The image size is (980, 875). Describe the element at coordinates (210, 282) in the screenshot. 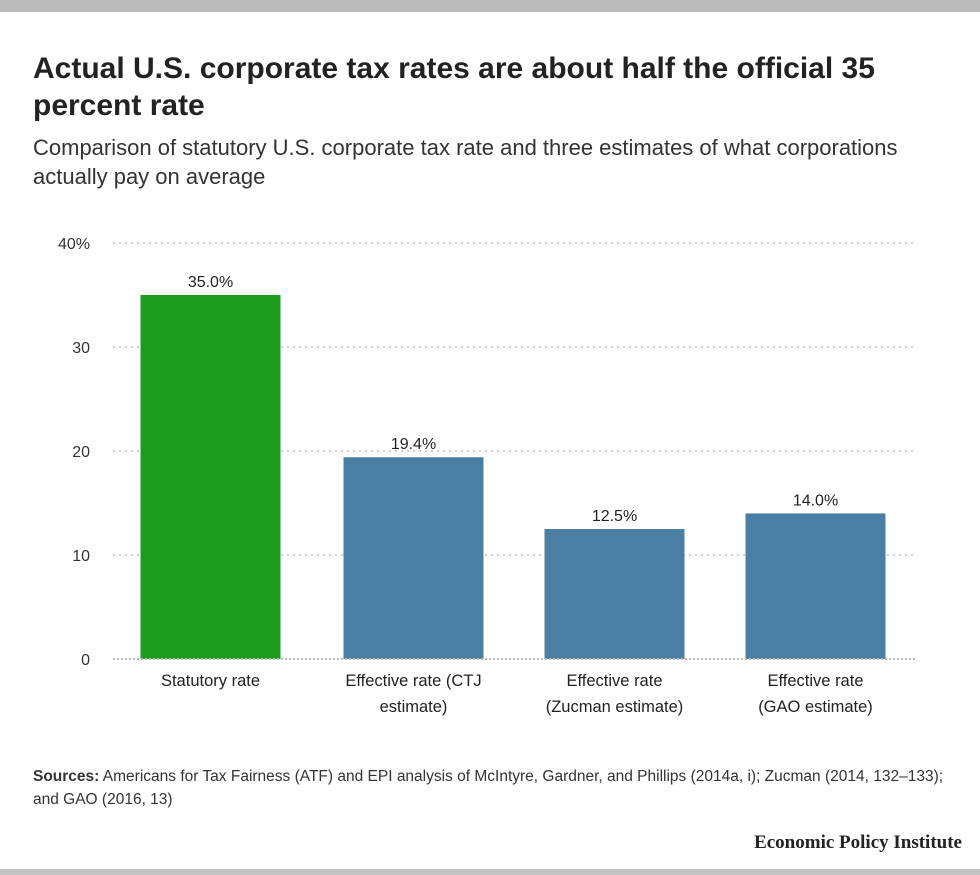

I see `data-label: 35.0%` at that location.